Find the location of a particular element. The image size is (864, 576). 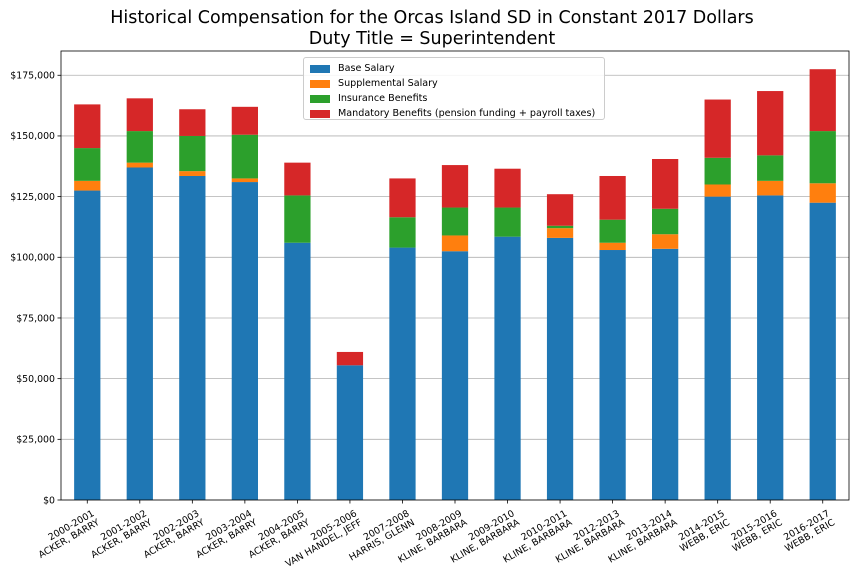

y-tick-label: $25,000 is located at coordinates (35, 440).